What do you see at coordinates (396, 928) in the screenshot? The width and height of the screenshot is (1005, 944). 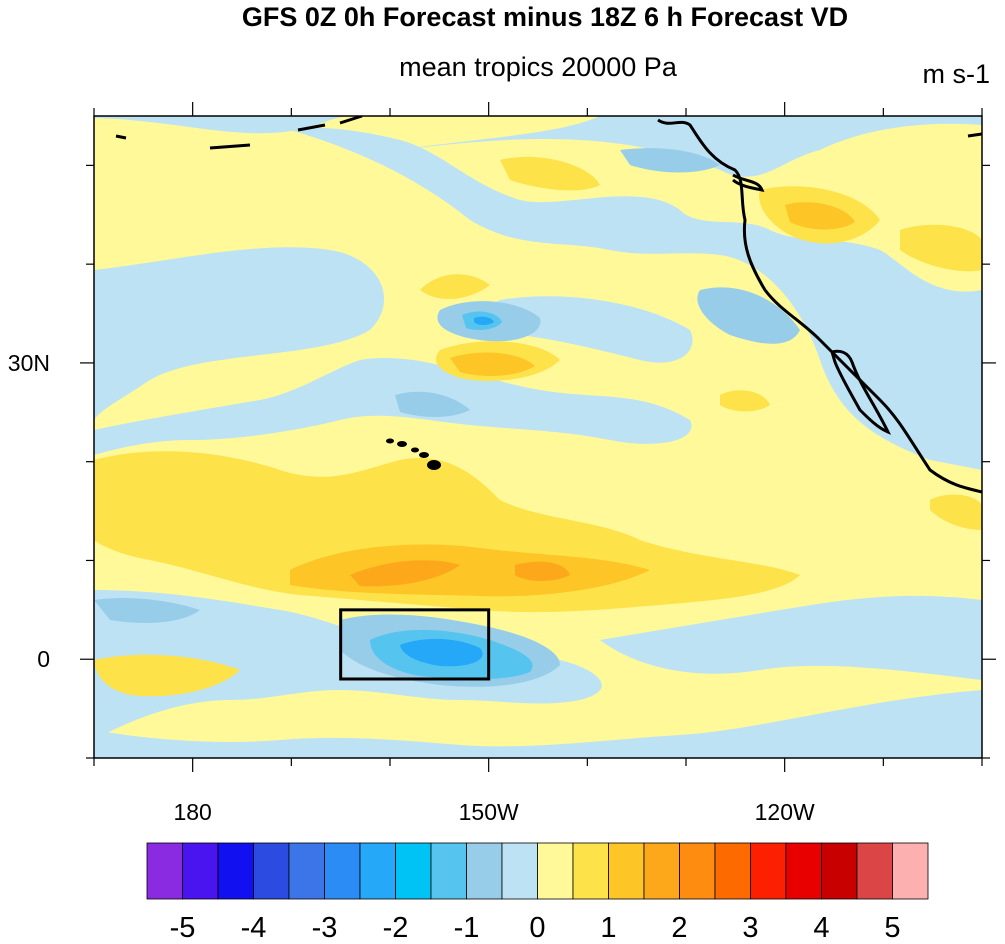 I see `colorbar-label: -2` at bounding box center [396, 928].